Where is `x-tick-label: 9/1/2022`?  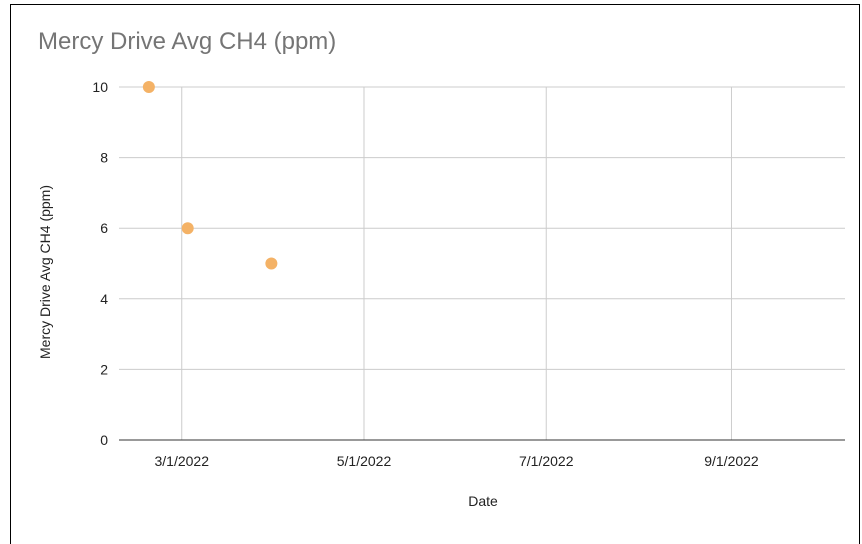
x-tick-label: 9/1/2022 is located at coordinates (731, 461).